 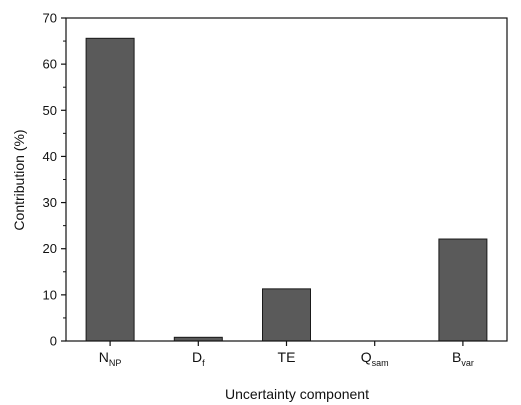 What do you see at coordinates (53, 341) in the screenshot?
I see `y-tick-label: 0` at bounding box center [53, 341].